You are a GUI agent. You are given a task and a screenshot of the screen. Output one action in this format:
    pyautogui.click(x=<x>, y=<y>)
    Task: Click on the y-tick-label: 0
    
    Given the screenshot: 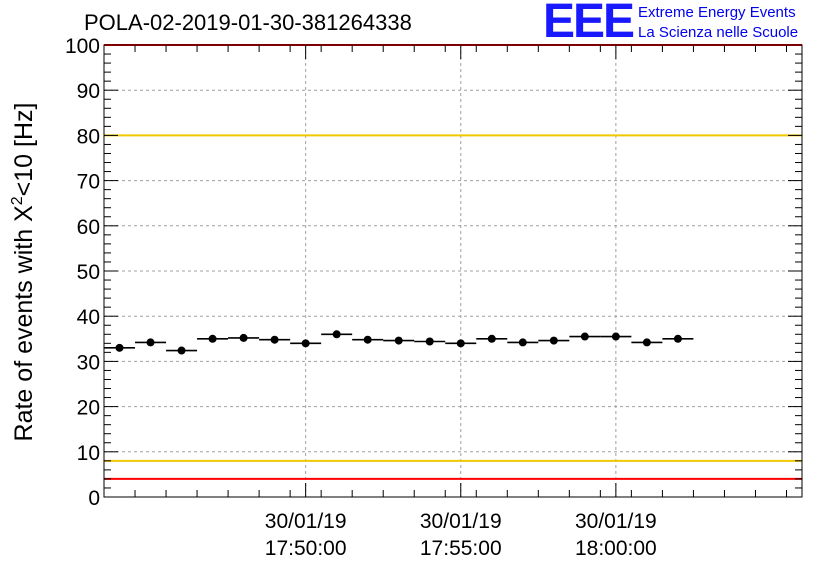 What is the action you would take?
    pyautogui.click(x=94, y=498)
    